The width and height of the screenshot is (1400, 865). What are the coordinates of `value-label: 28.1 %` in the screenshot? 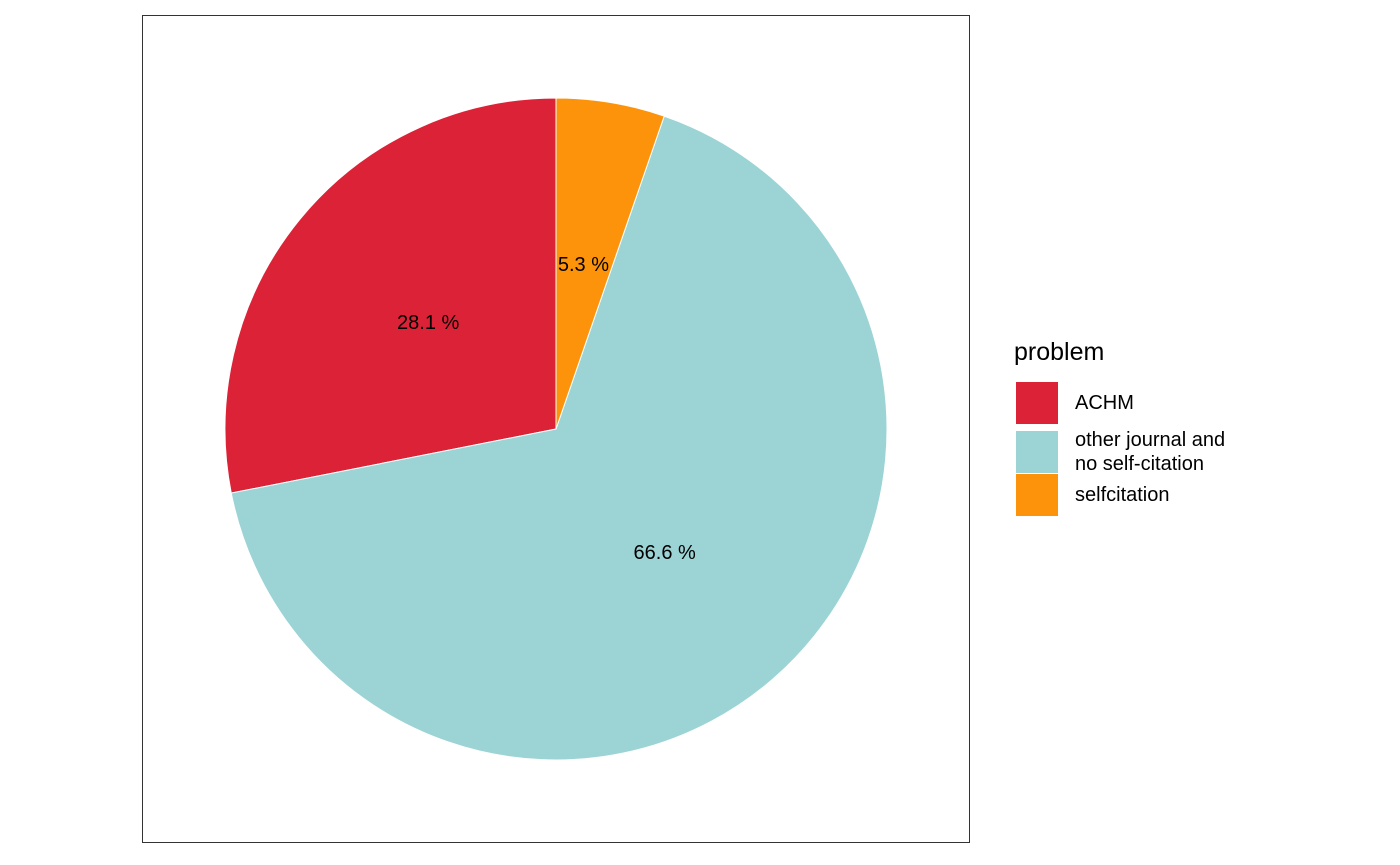 It's located at (428, 323).